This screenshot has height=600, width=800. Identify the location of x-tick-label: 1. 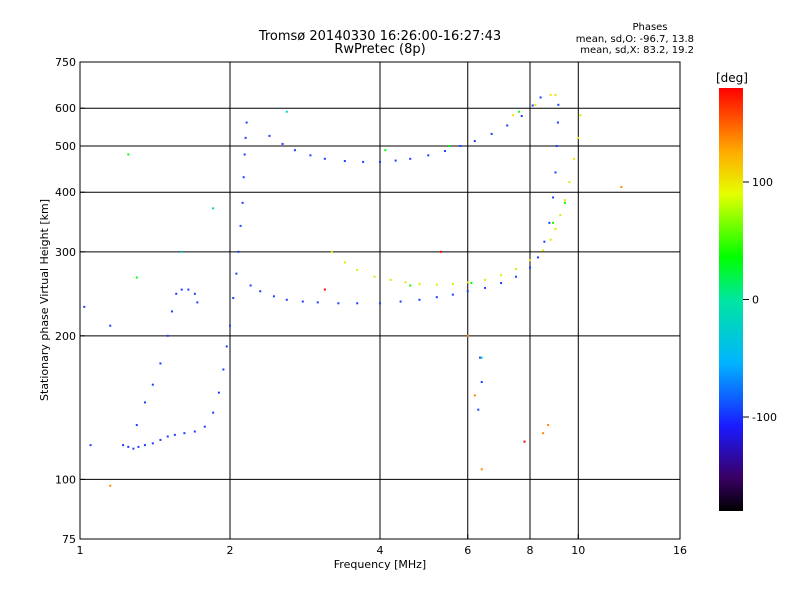
(80, 550).